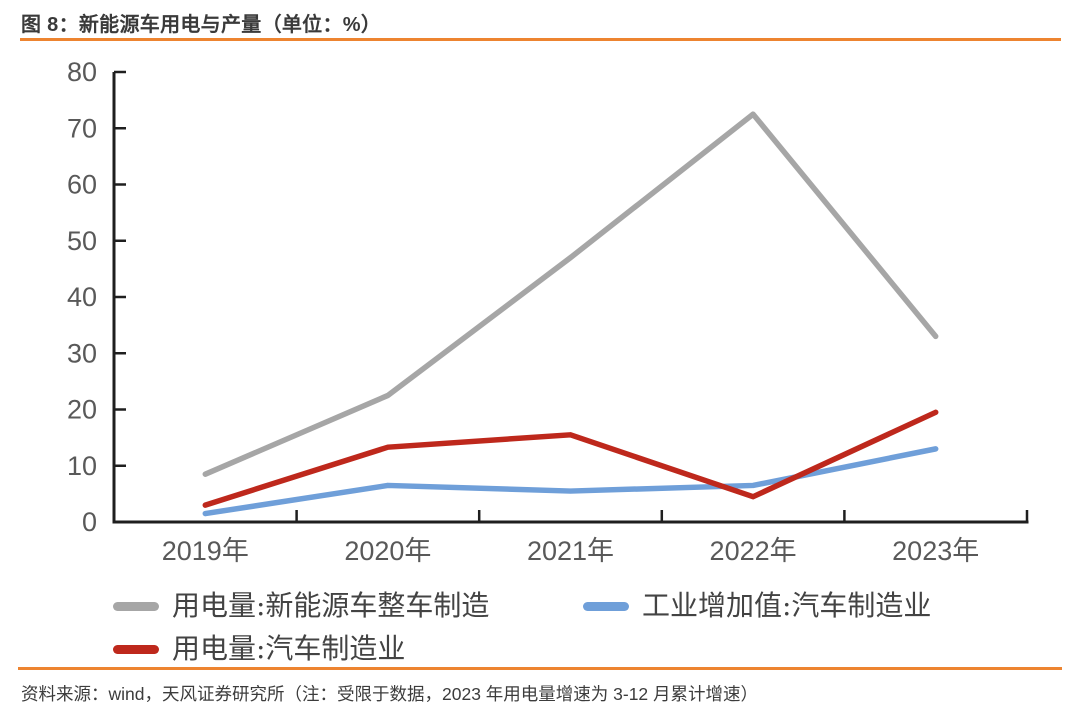  I want to click on y-tick-label: 30, so click(82, 353).